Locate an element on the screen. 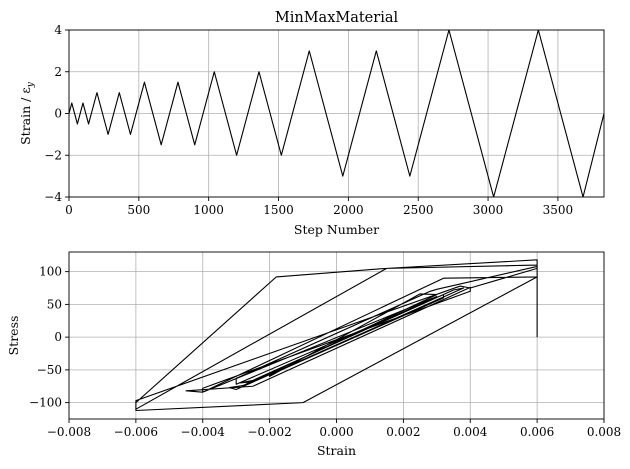 Image resolution: width=630 pixels, height=469 pixels. stress-strain-x-tick-label: −0.008 is located at coordinates (69, 432).